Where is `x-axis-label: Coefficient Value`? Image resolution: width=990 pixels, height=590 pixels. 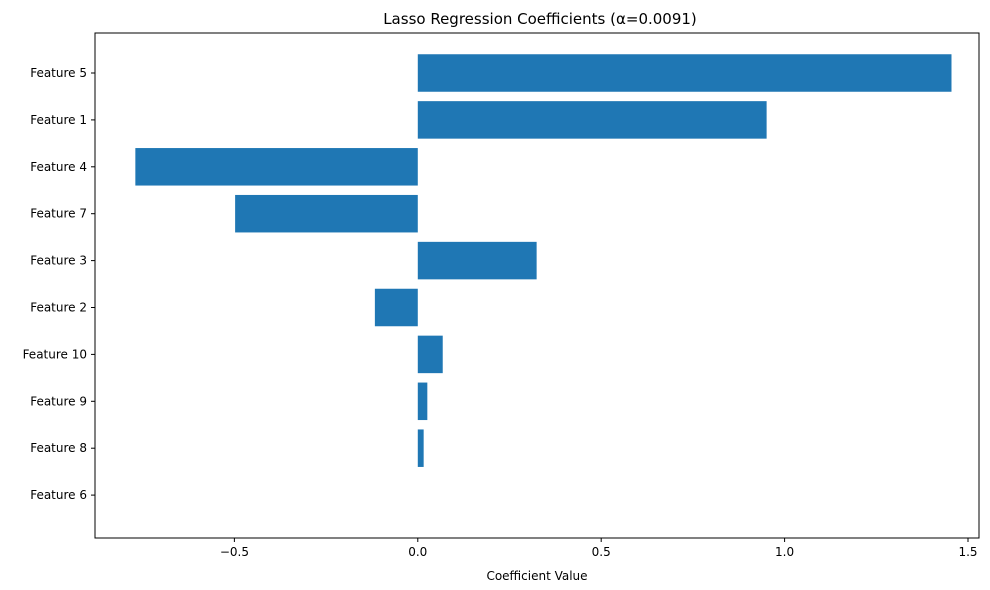 x-axis-label: Coefficient Value is located at coordinates (536, 576).